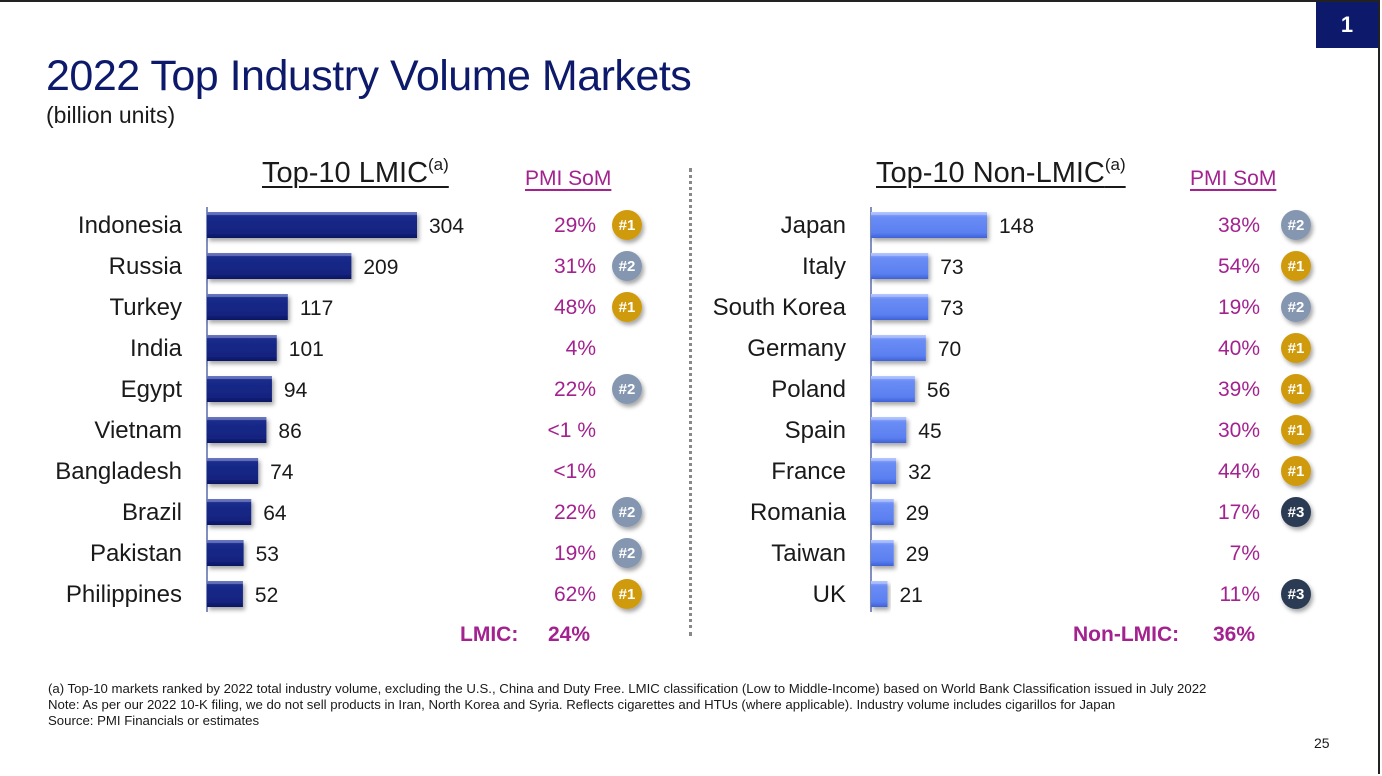 The width and height of the screenshot is (1382, 776). What do you see at coordinates (929, 431) in the screenshot?
I see `non-lmic-value-label: 45` at bounding box center [929, 431].